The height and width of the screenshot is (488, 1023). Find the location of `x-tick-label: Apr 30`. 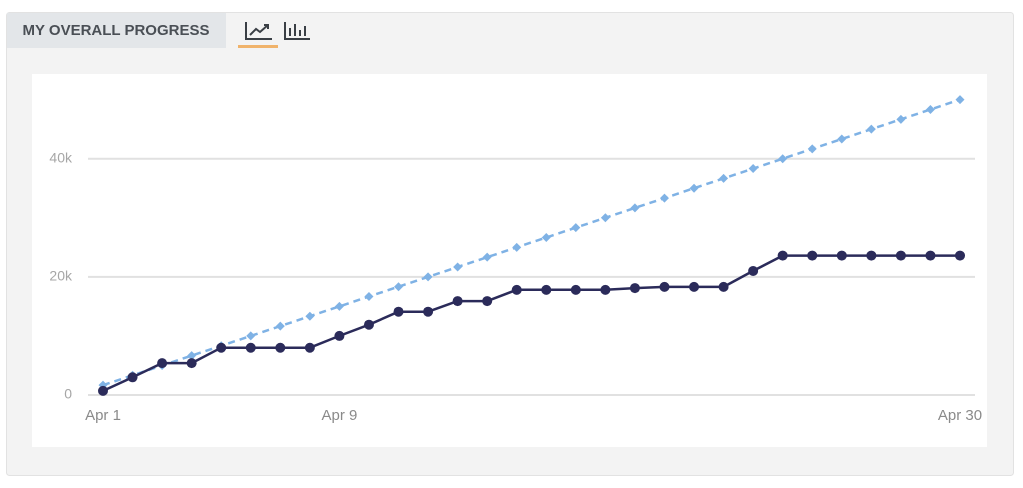

x-tick-label: Apr 30 is located at coordinates (960, 415).